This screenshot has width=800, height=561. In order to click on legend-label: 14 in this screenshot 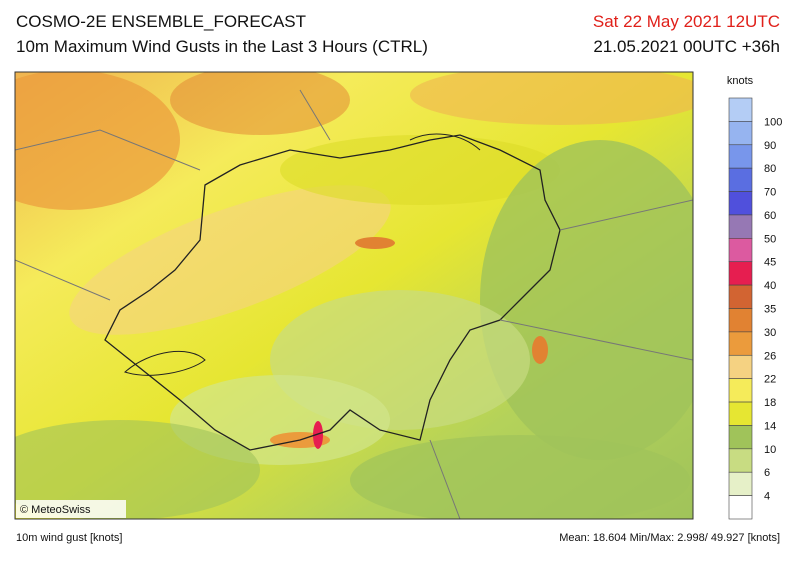, I will do `click(770, 426)`.